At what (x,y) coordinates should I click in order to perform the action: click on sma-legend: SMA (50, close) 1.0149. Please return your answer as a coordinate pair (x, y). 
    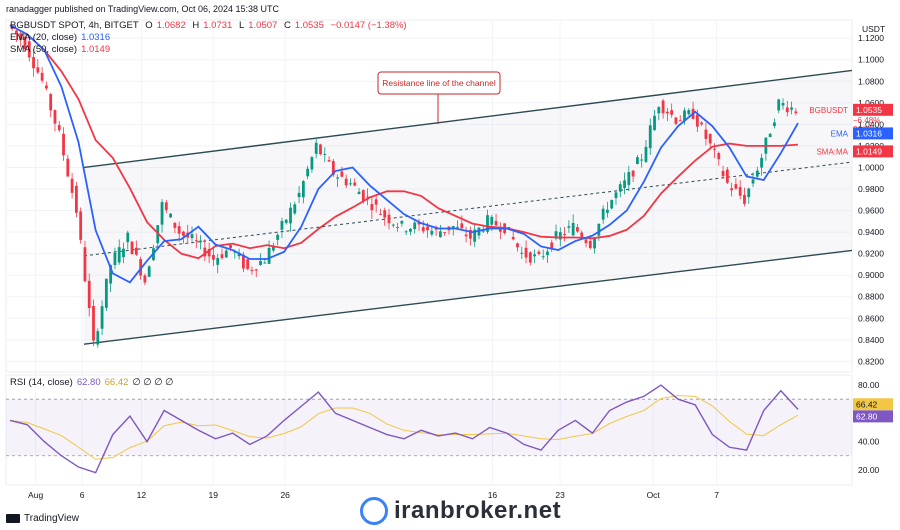
    Looking at the image, I should click on (62, 49).